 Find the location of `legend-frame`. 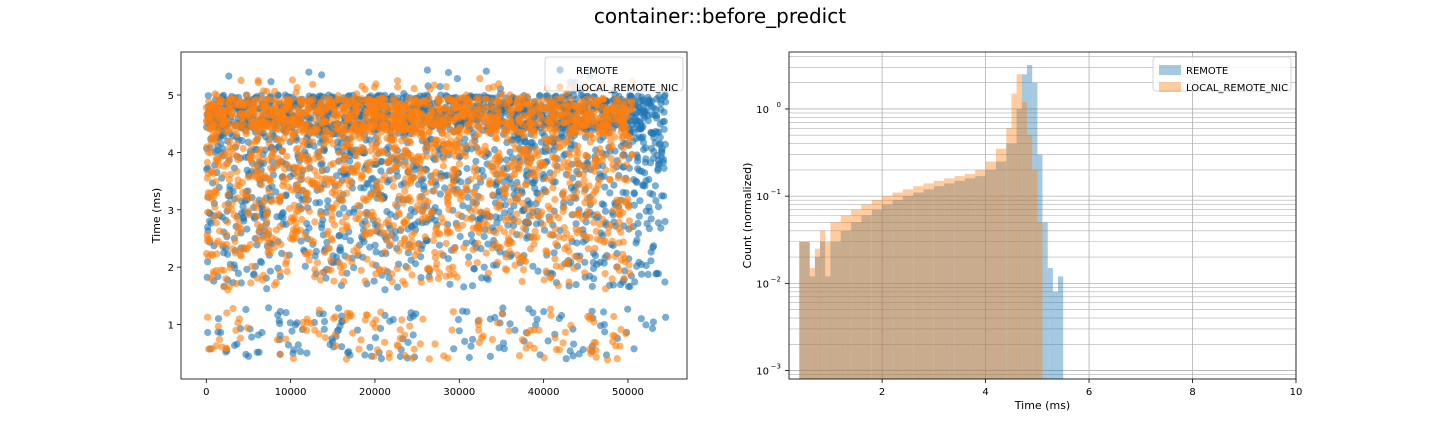

legend-frame is located at coordinates (1222, 74).